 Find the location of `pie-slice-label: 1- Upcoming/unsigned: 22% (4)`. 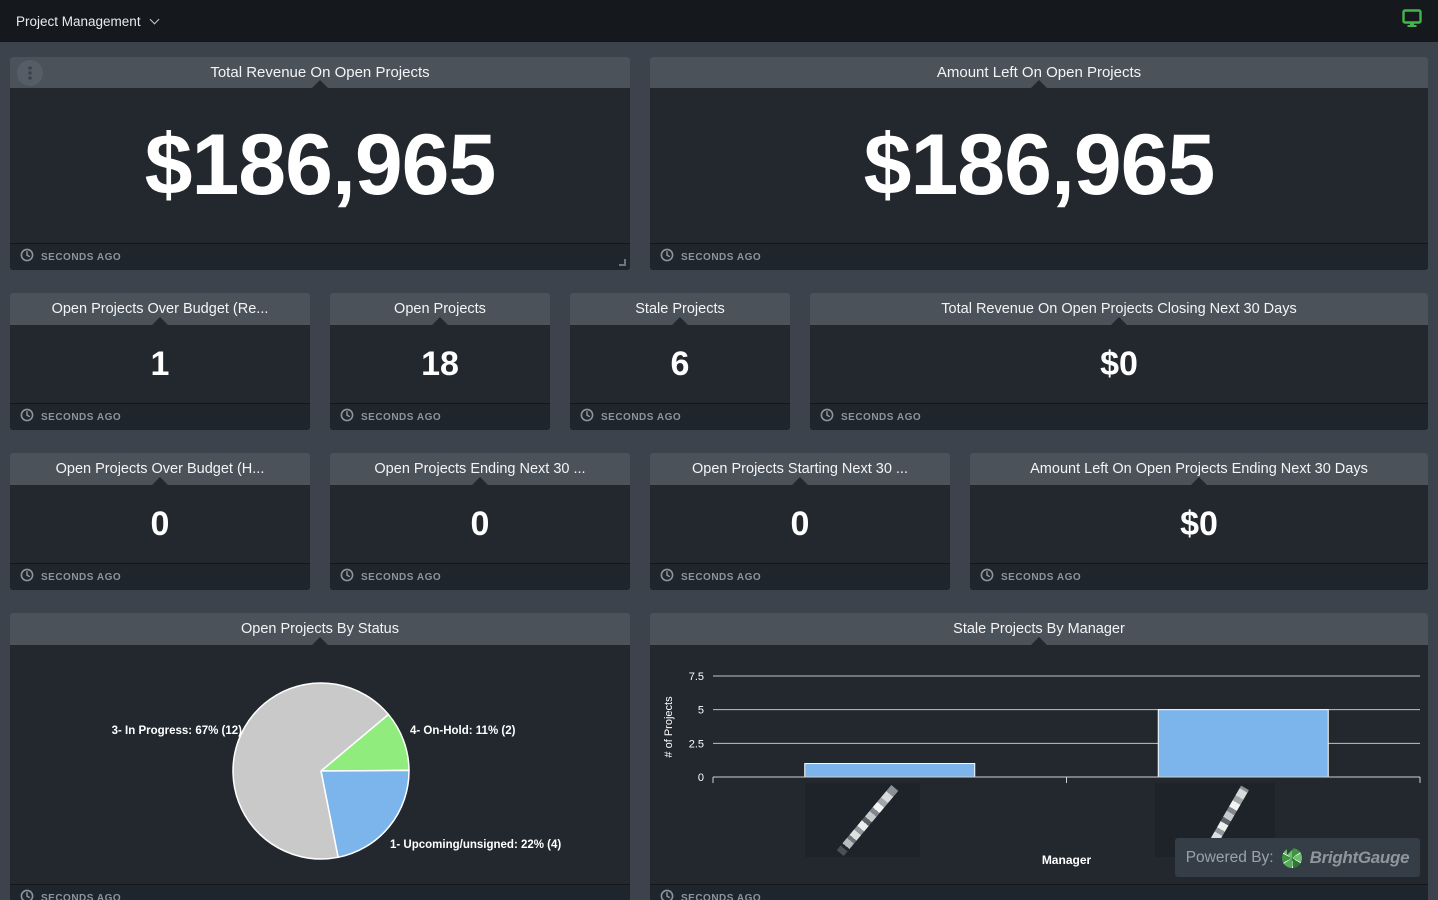

pie-slice-label: 1- Upcoming/unsigned: 22% (4) is located at coordinates (476, 845).